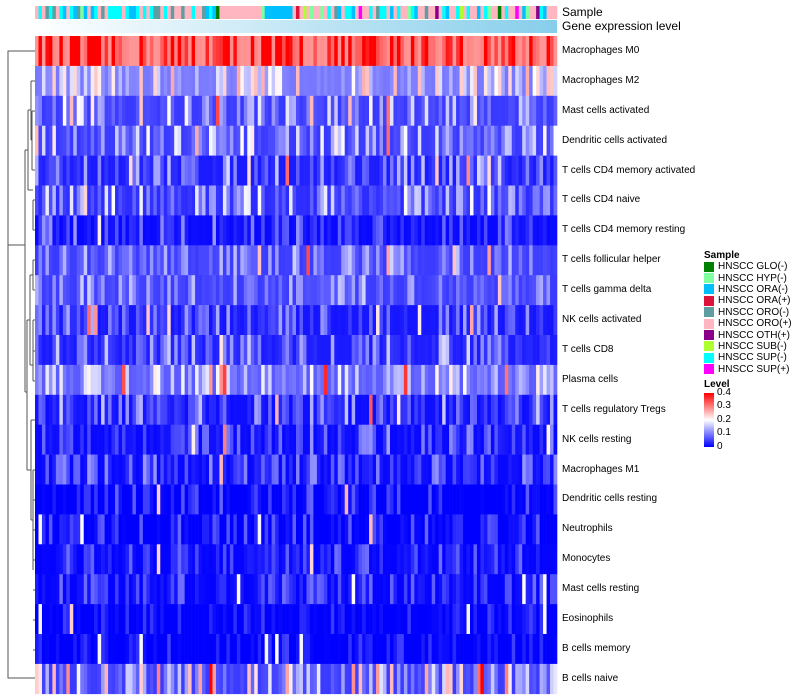 This screenshot has width=800, height=700. What do you see at coordinates (611, 260) in the screenshot?
I see `row-label: T cells follicular helper` at bounding box center [611, 260].